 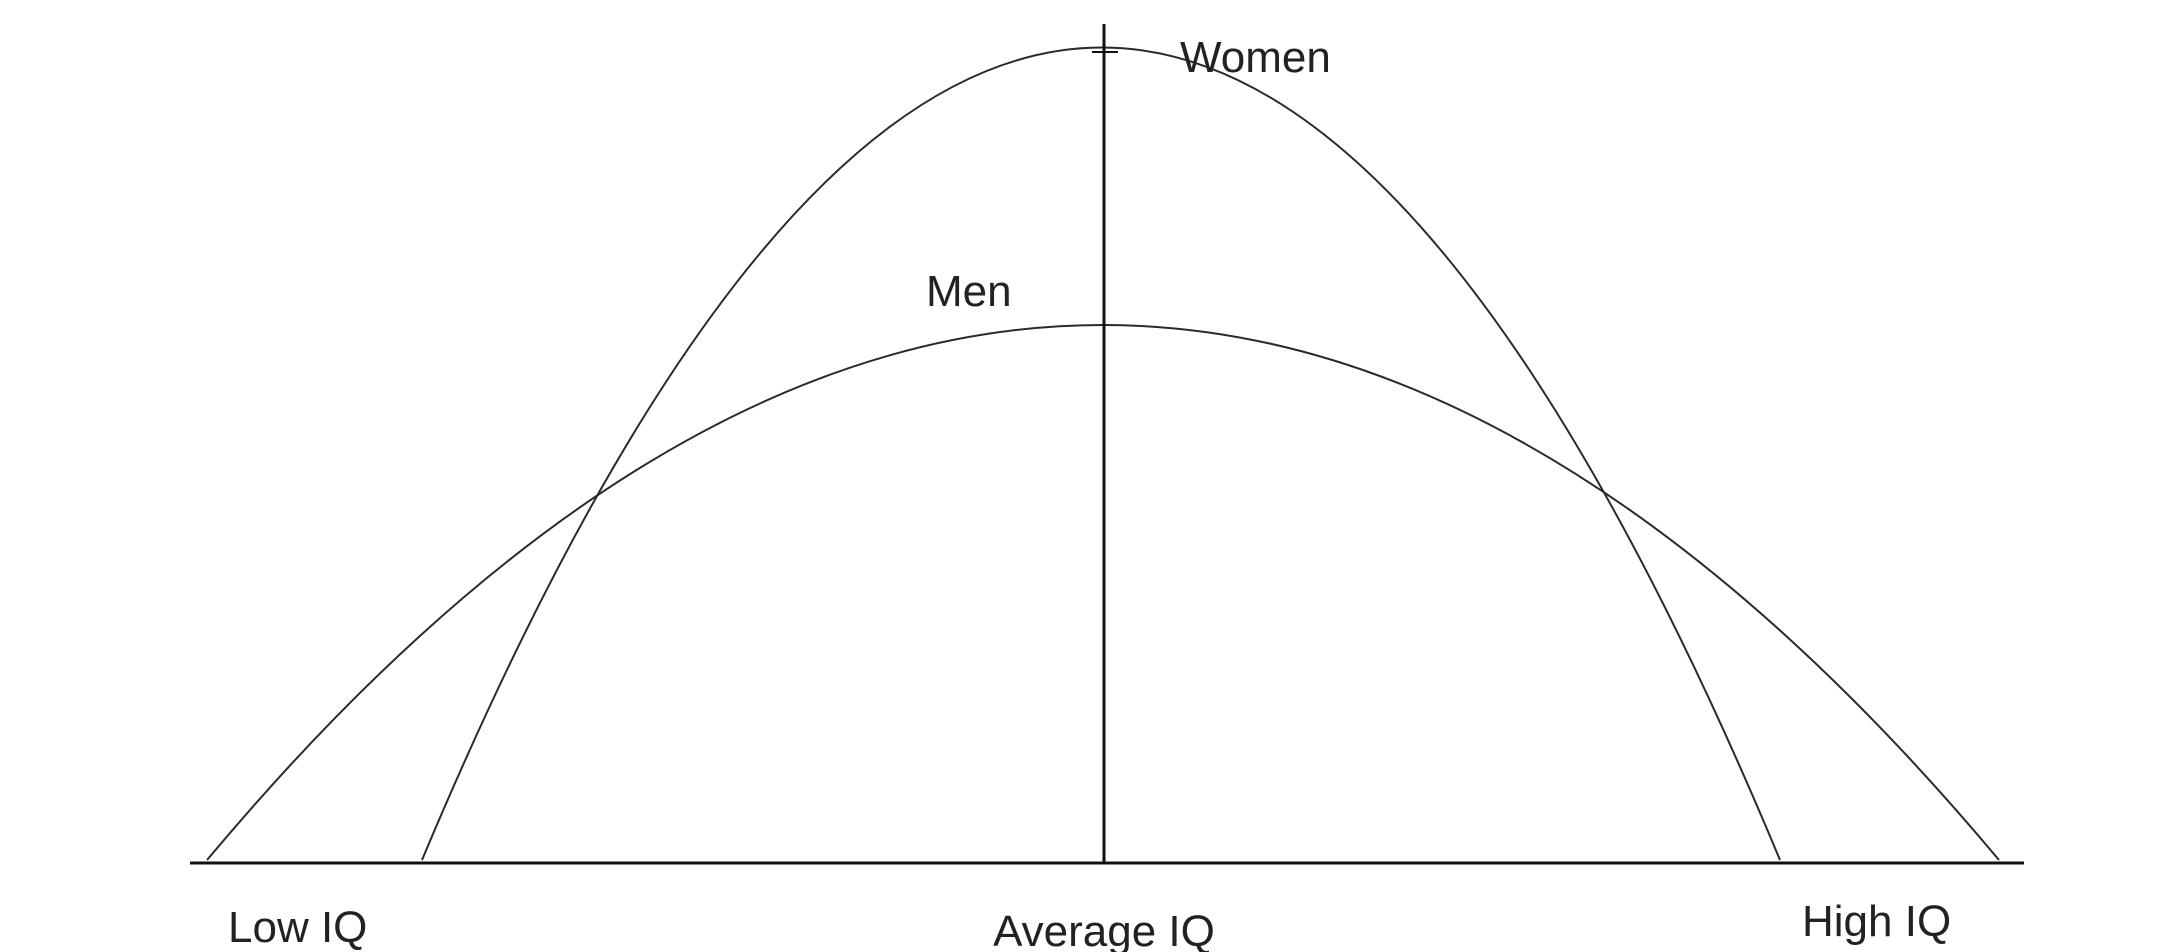 I want to click on average-iq-label: Average IQ, so click(x=1104, y=929).